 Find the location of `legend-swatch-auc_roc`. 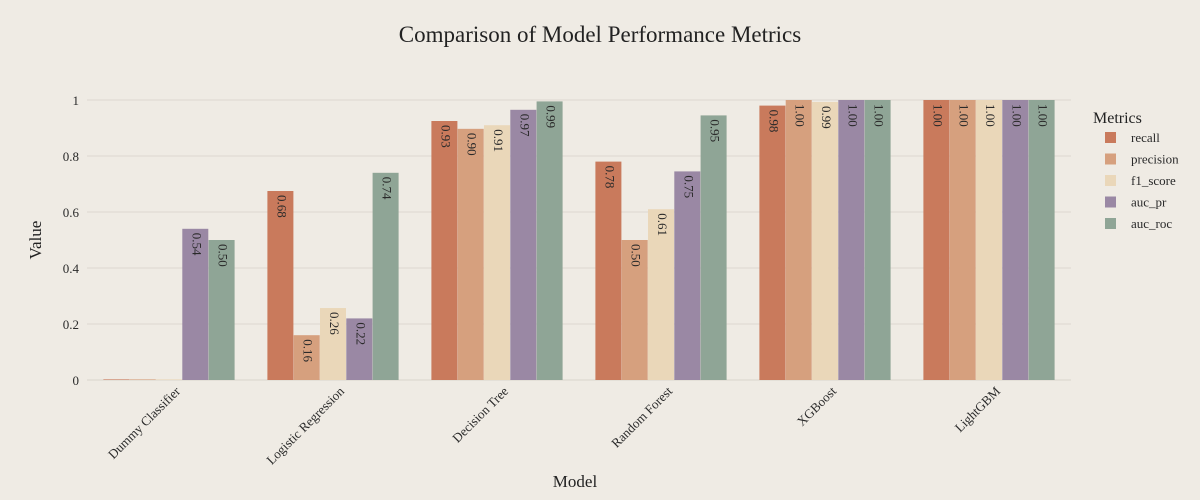

legend-swatch-auc_roc is located at coordinates (1110, 223).